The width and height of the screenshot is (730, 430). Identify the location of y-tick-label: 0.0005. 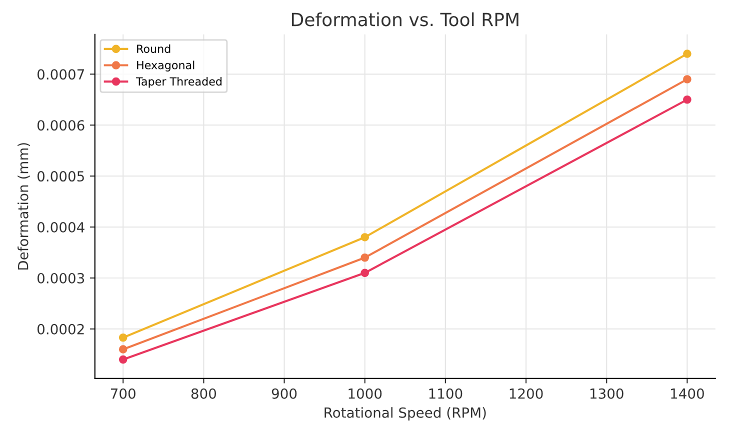
(60, 176).